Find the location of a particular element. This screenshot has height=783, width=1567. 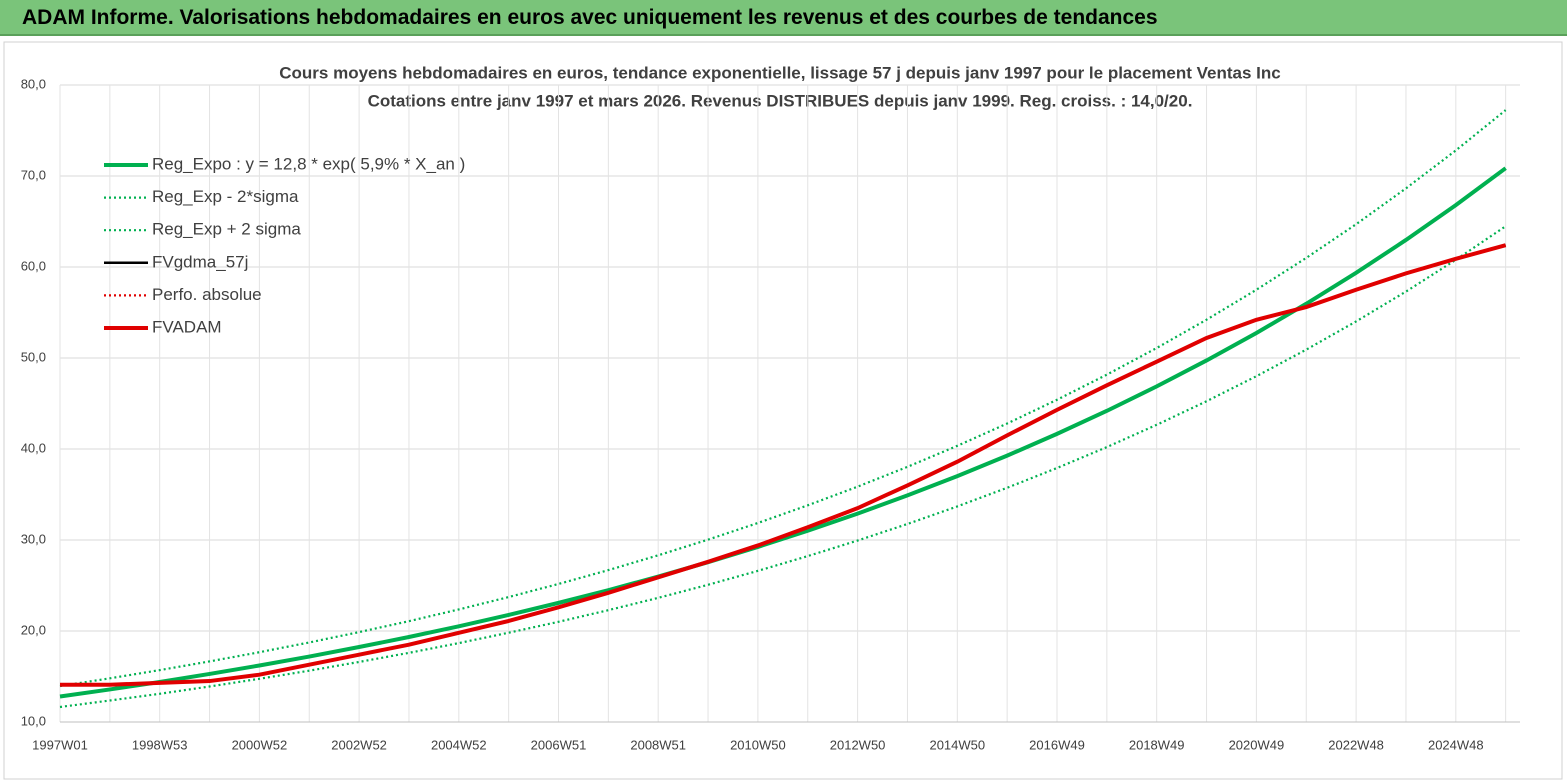

y-tick-label: 10,0 is located at coordinates (33, 720).